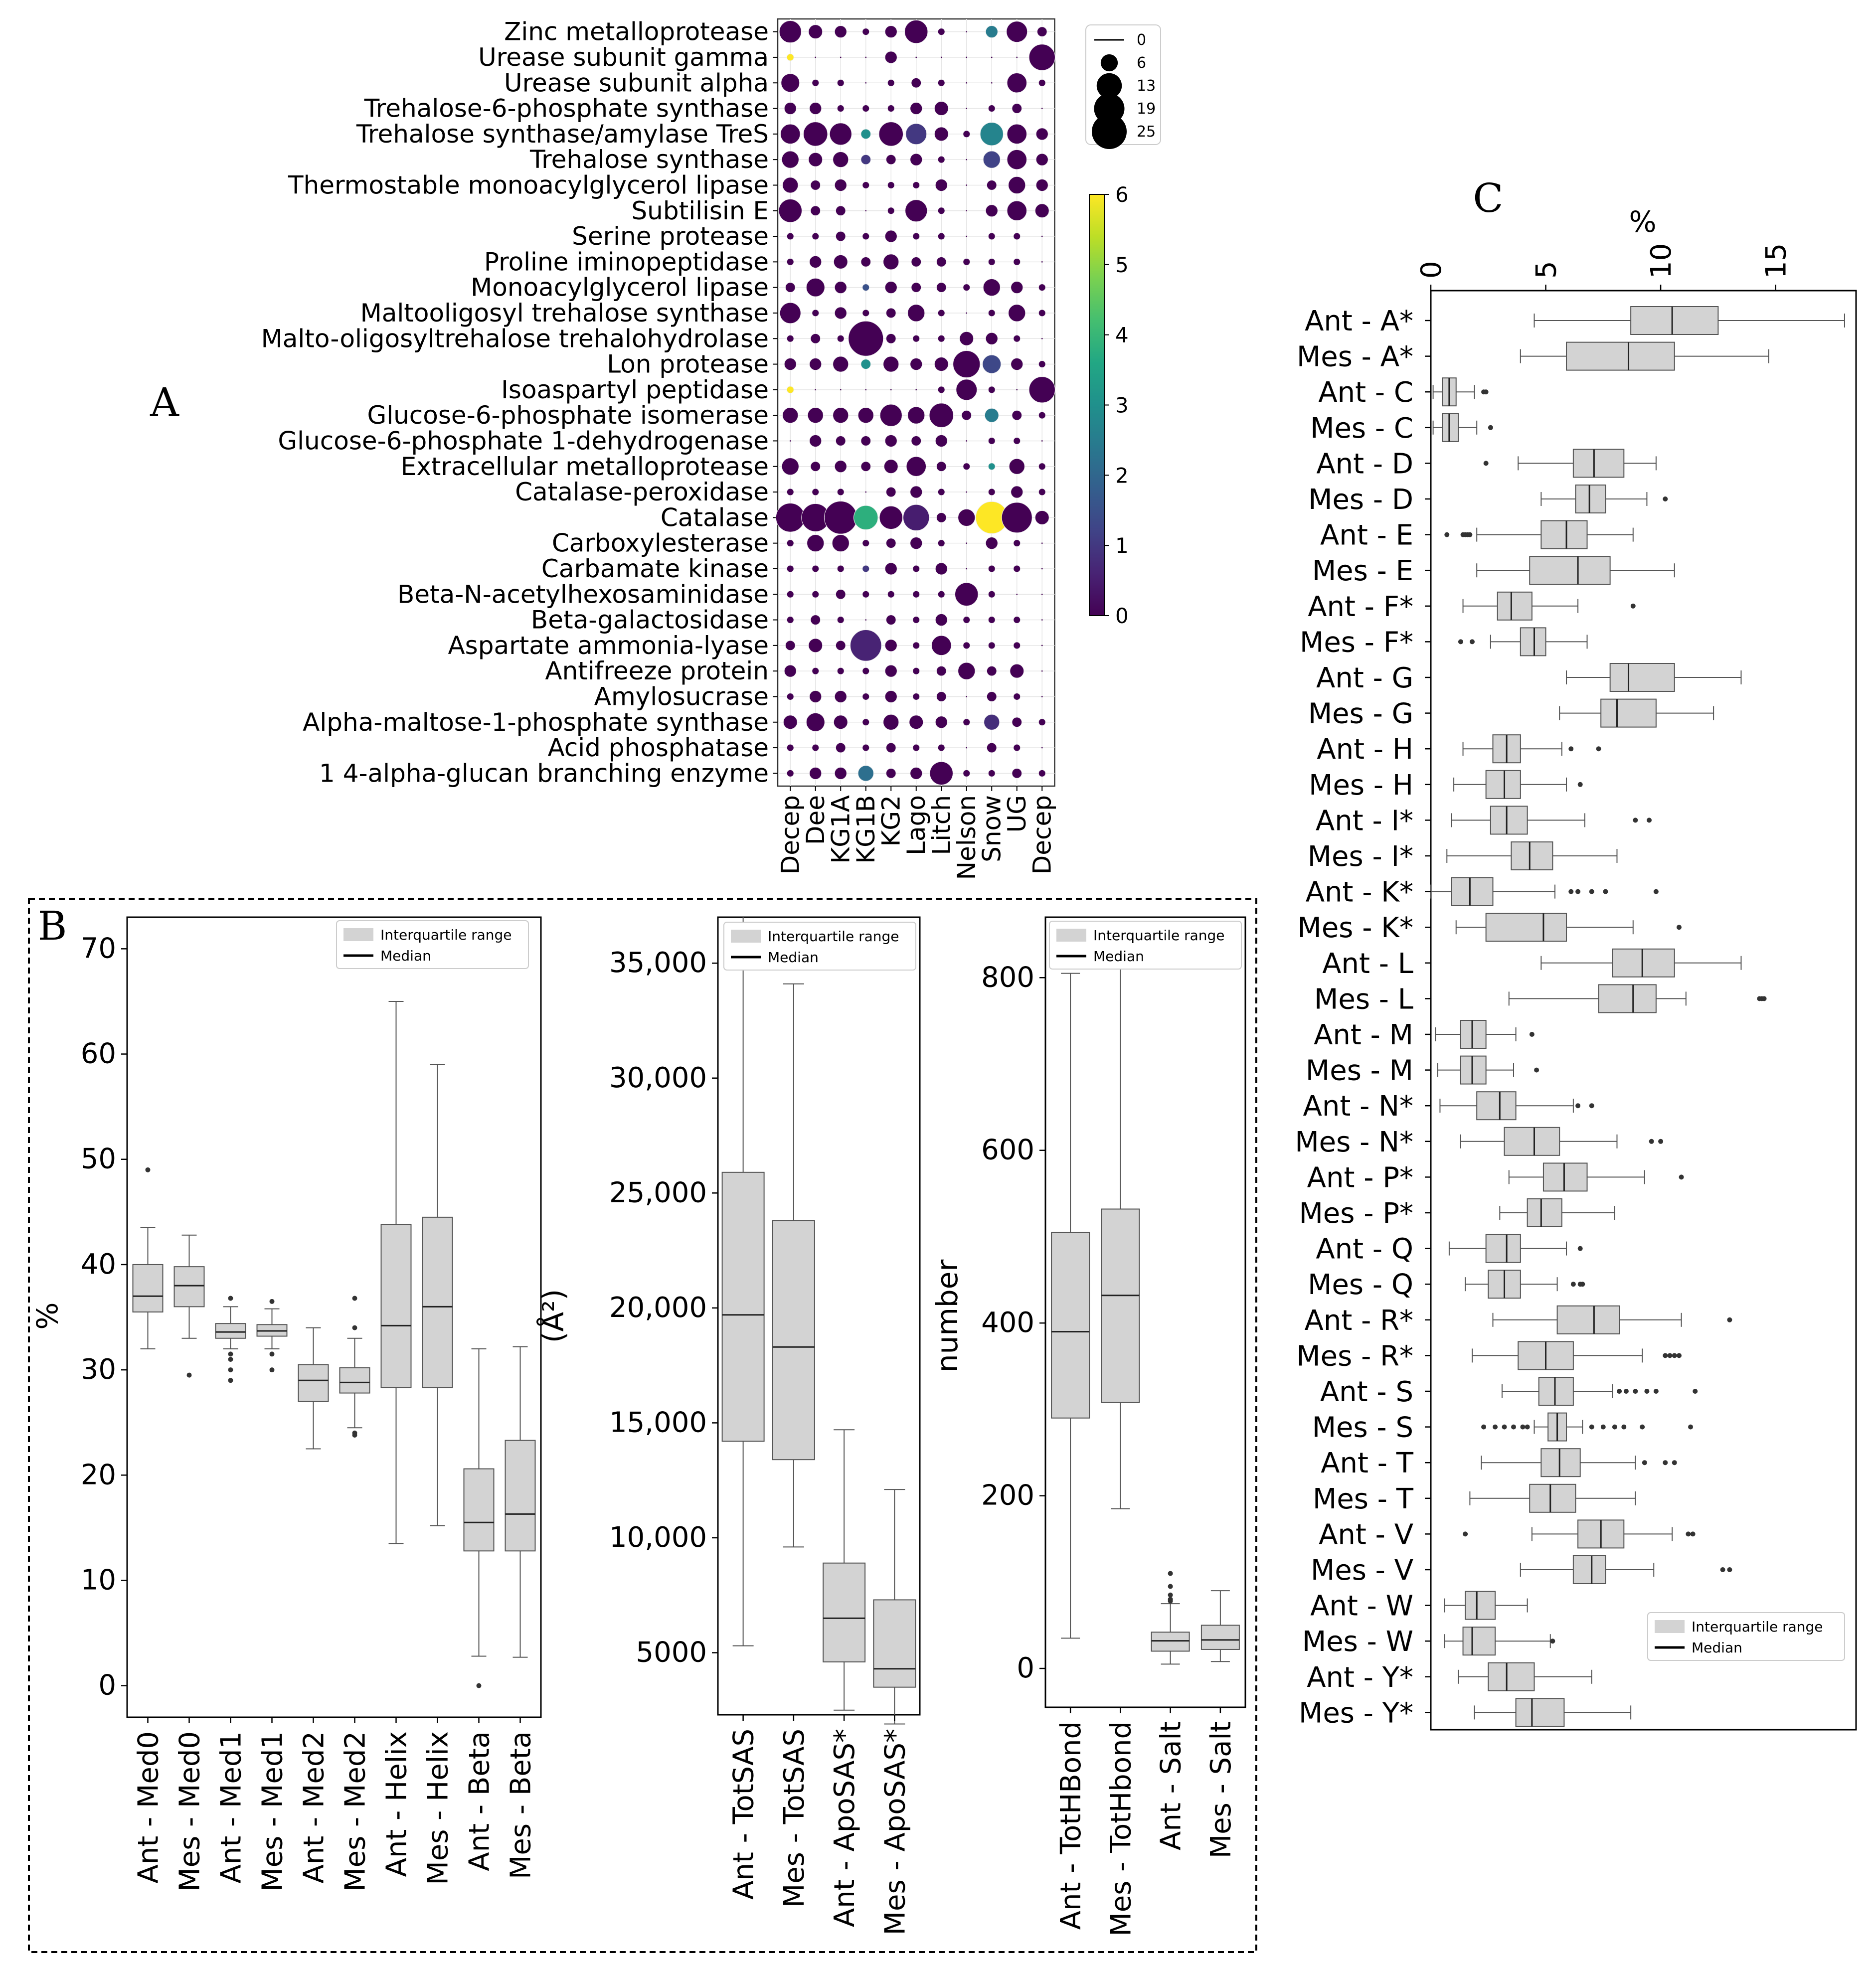 The width and height of the screenshot is (1876, 1965). I want to click on panel-label-c: C, so click(1488, 198).